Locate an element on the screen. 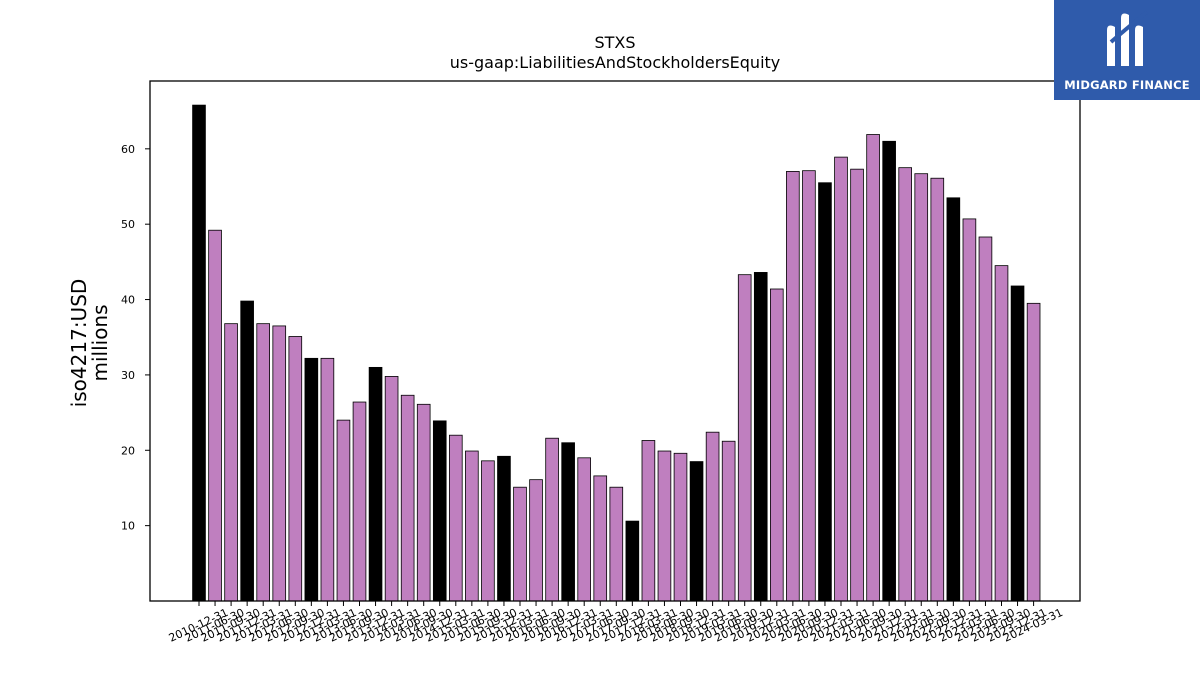 This screenshot has width=1200, height=675. y-tick-label: 30 is located at coordinates (128, 375).